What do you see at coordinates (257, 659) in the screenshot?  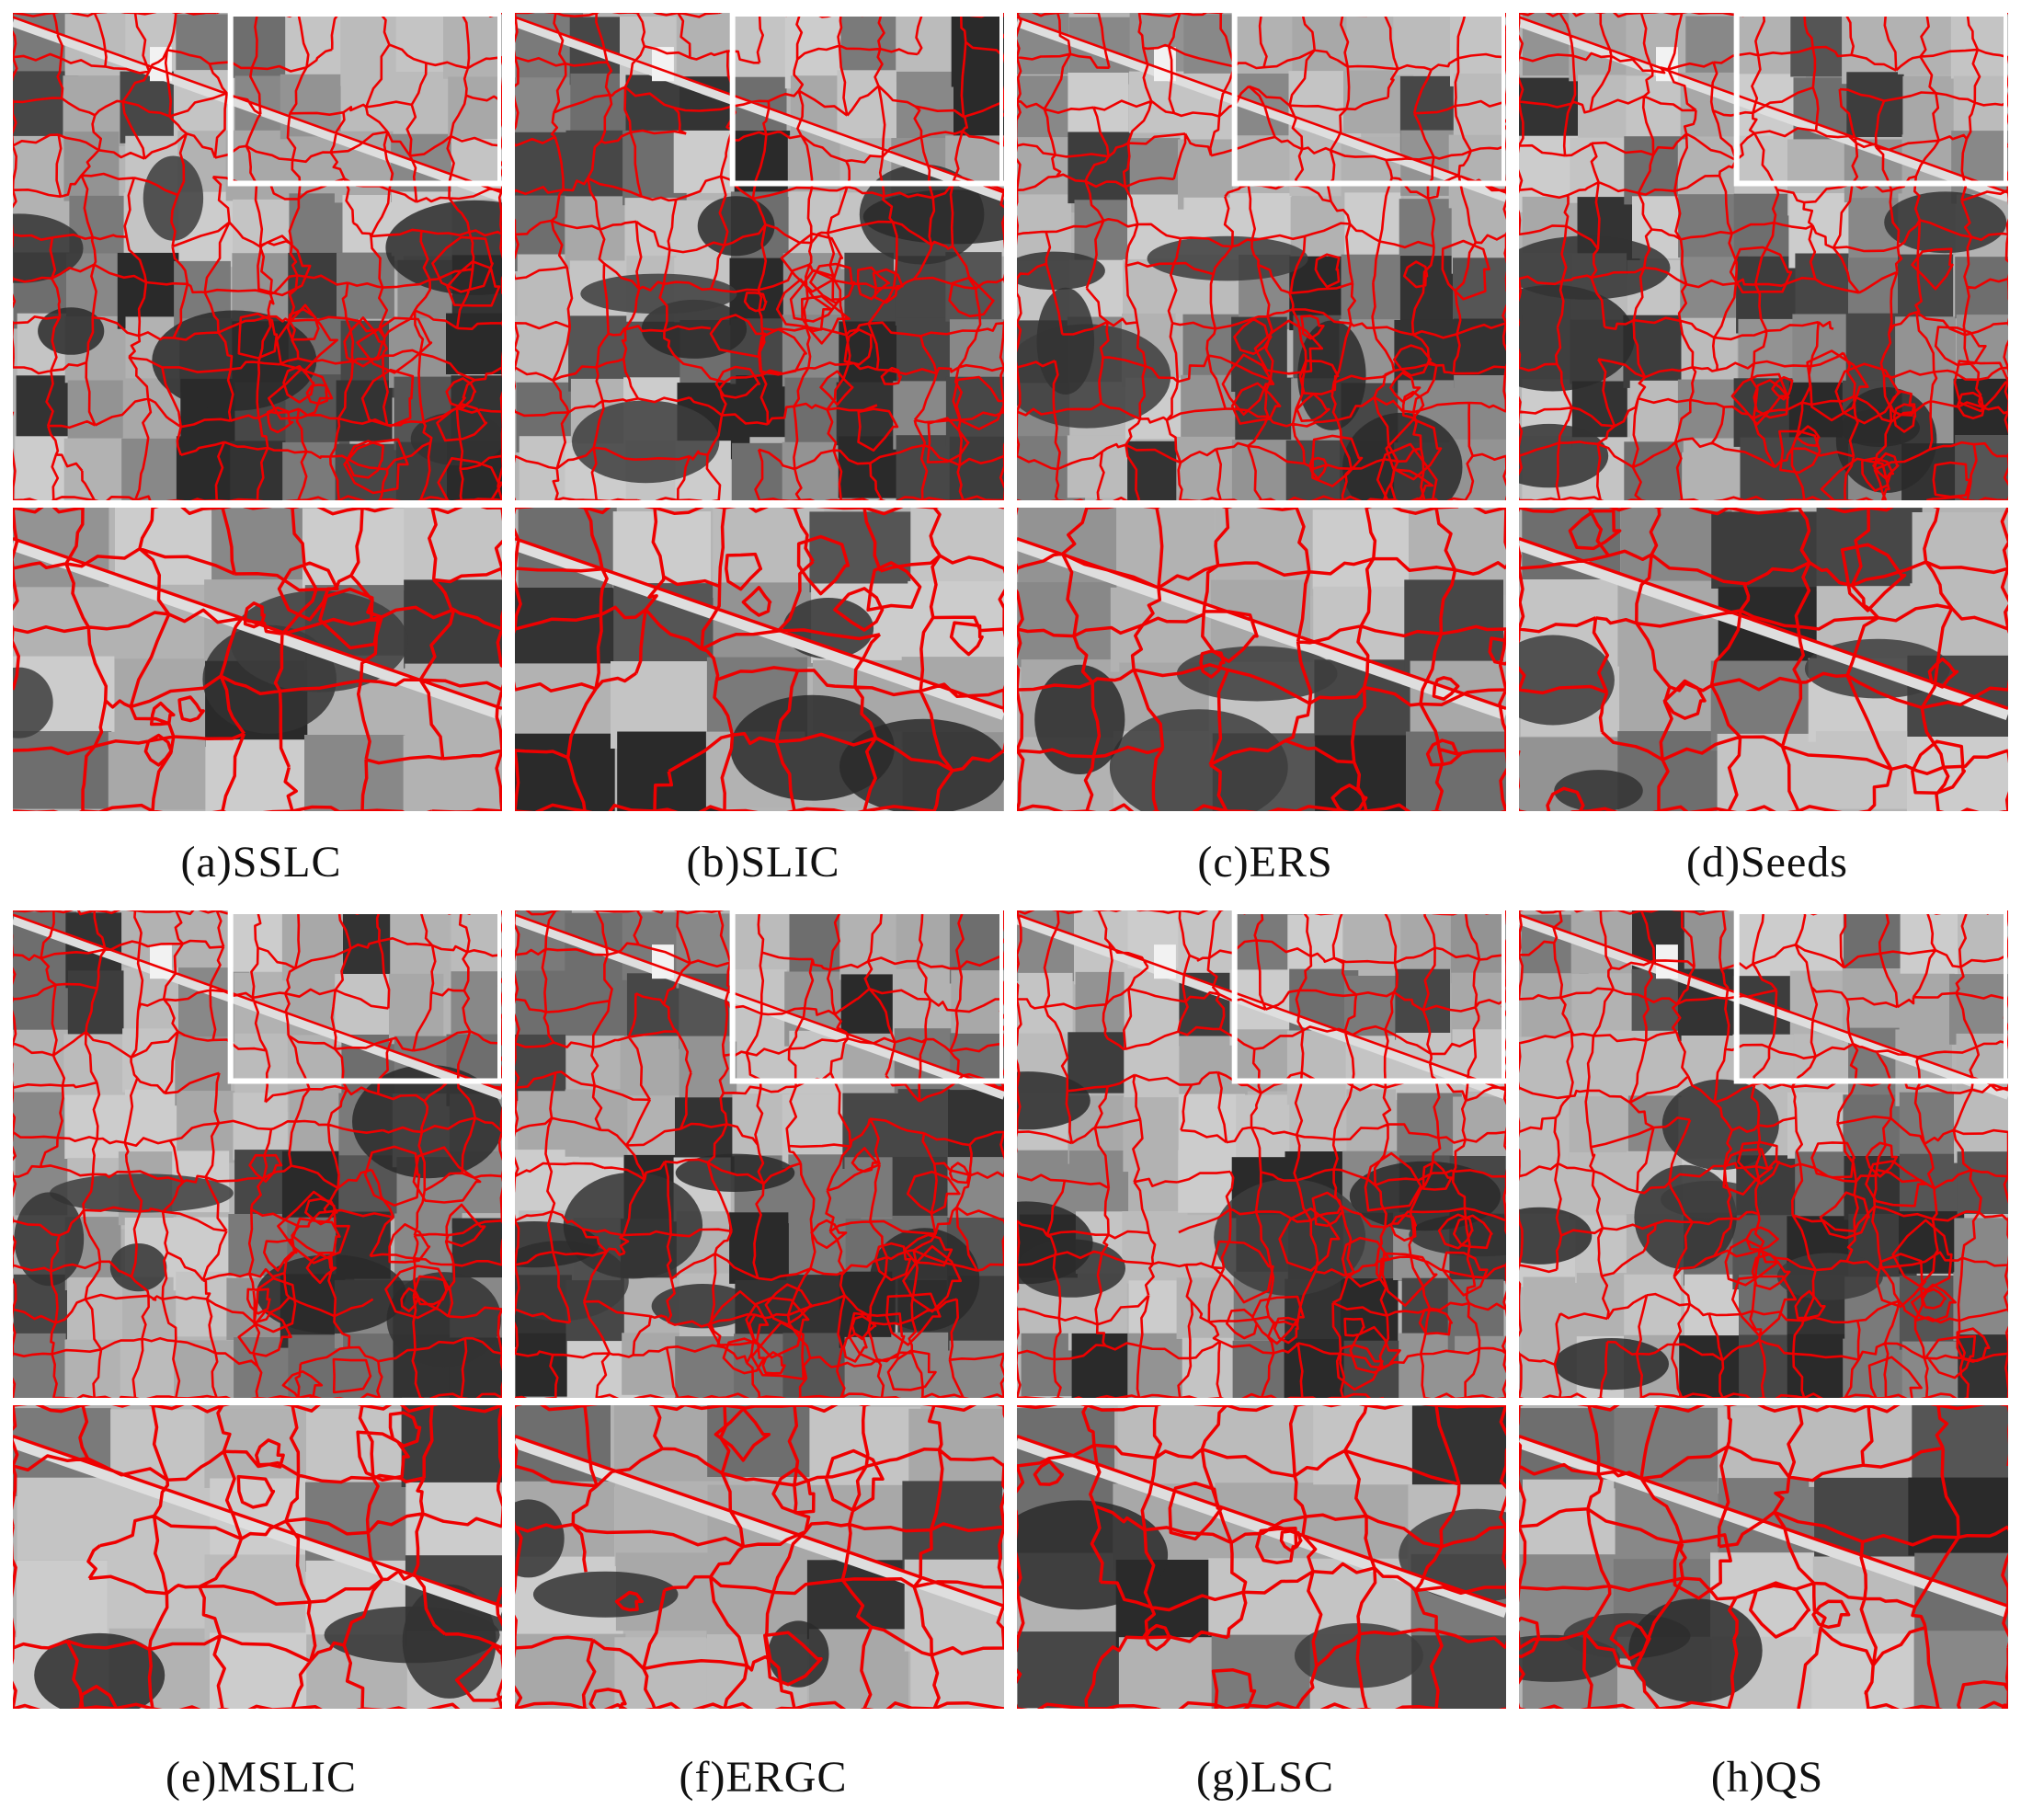 I see `zoom-detail-a` at bounding box center [257, 659].